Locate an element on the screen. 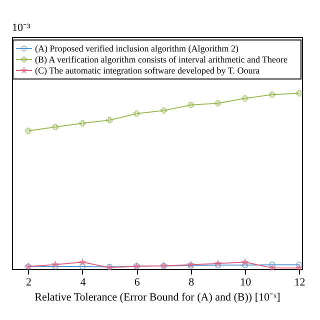 The image size is (320, 320). x-tick-label: 4 is located at coordinates (83, 282).